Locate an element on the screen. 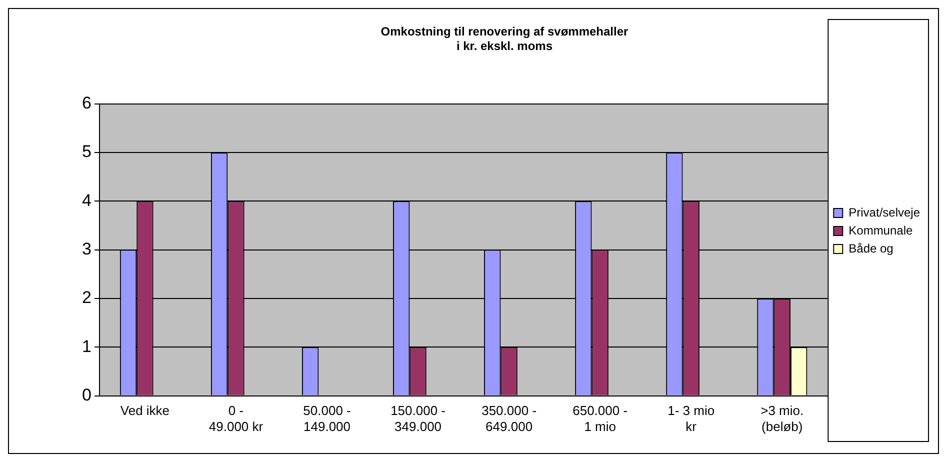  x-tick-label: 50.000 - 149.000 is located at coordinates (327, 418).